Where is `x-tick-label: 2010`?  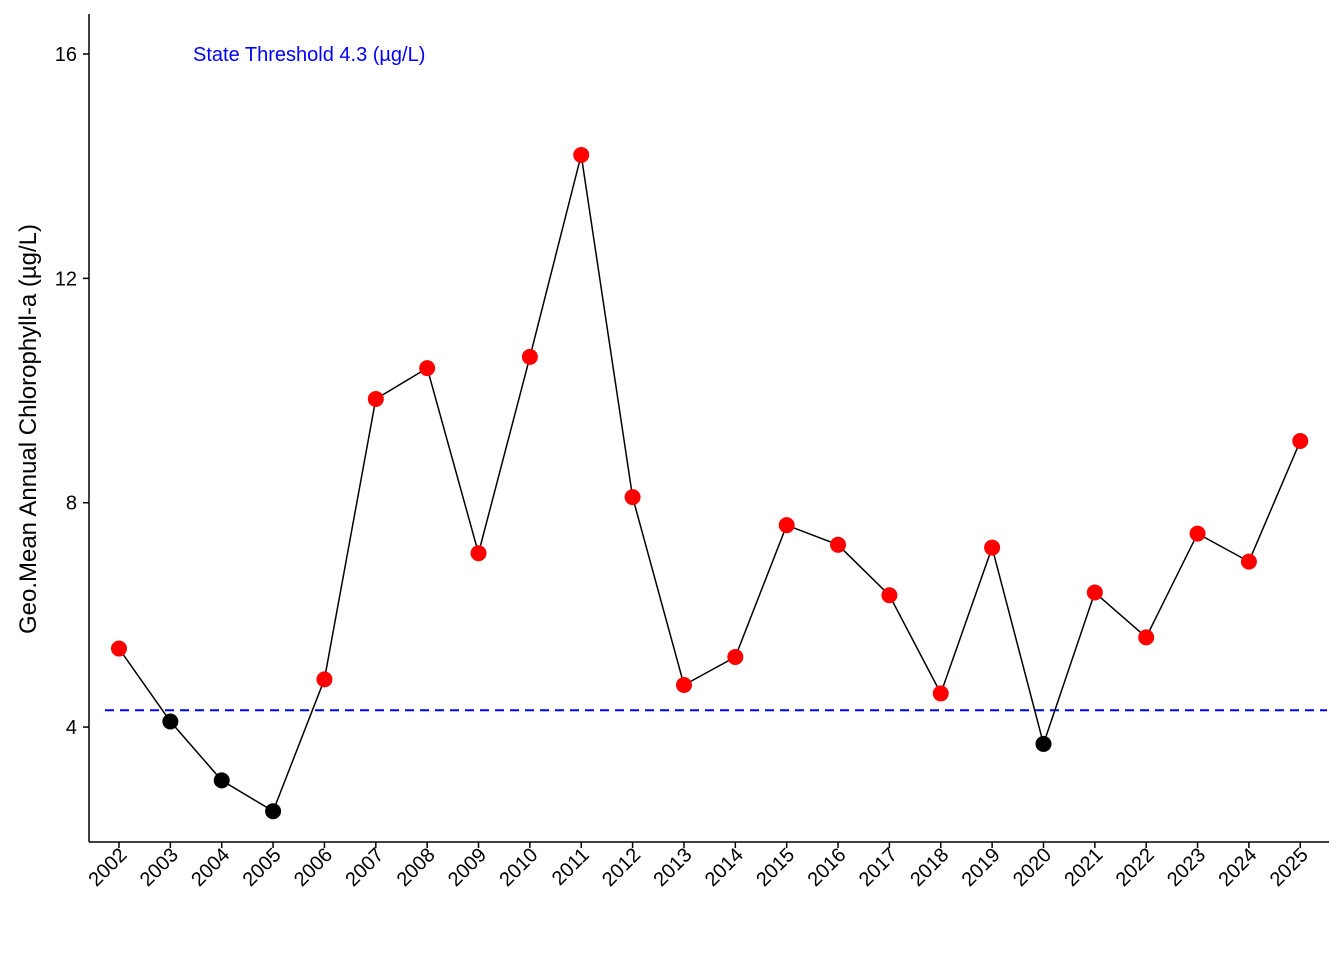
x-tick-label: 2010 is located at coordinates (518, 867).